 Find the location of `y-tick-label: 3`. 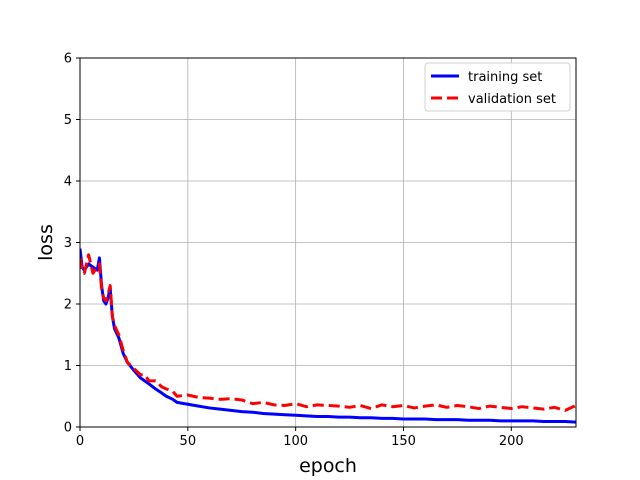

y-tick-label: 3 is located at coordinates (68, 243).